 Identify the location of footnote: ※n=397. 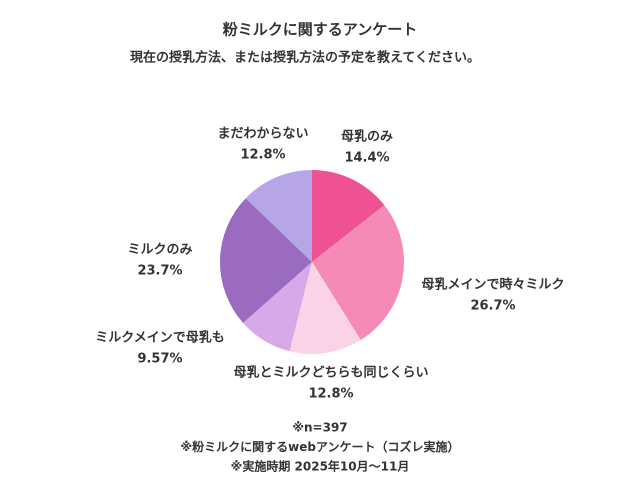
(319, 428).